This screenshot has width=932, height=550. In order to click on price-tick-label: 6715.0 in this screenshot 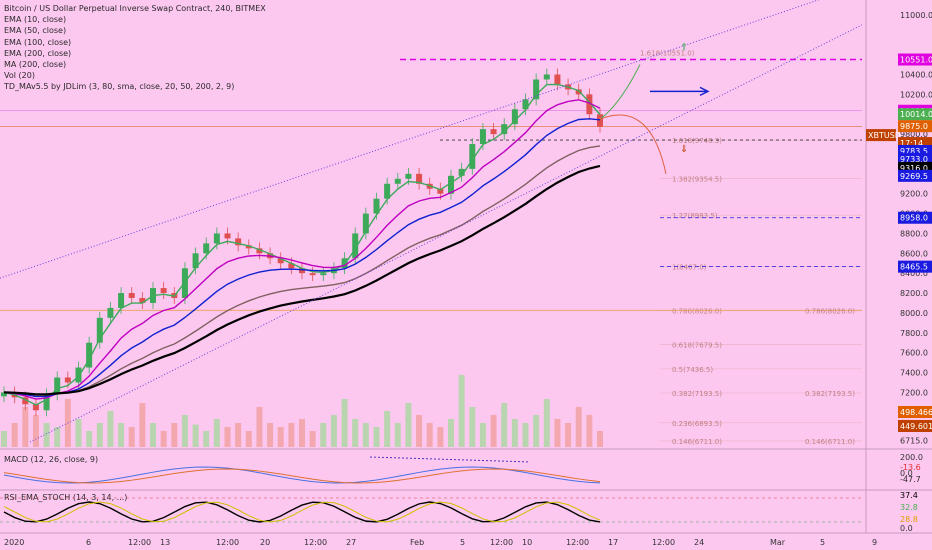, I will do `click(914, 441)`.